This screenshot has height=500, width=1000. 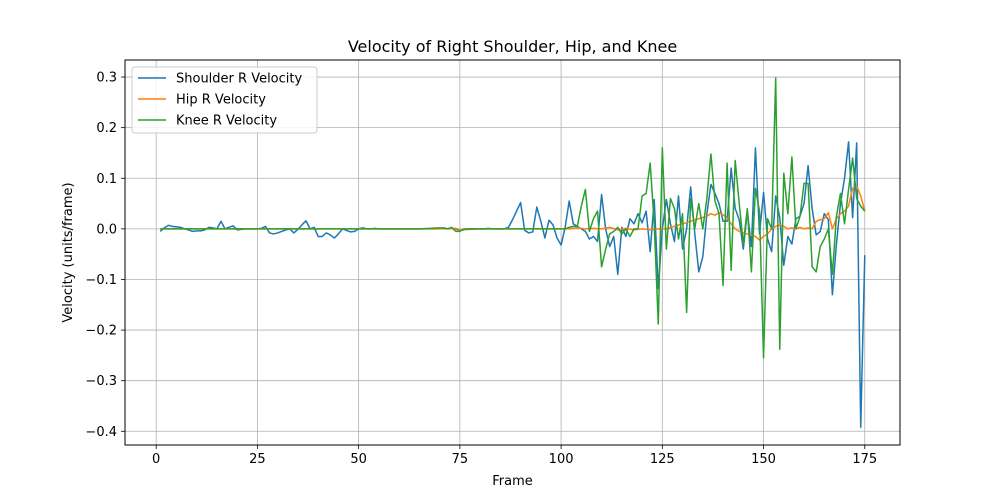 What do you see at coordinates (68, 252) in the screenshot?
I see `y-axis-label: Velocity (units/frame)` at bounding box center [68, 252].